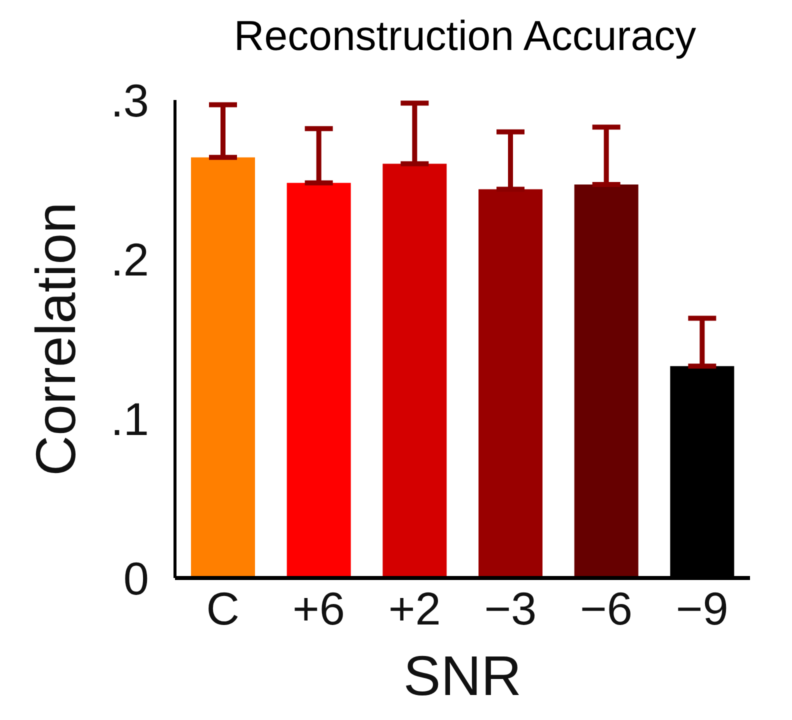  What do you see at coordinates (606, 608) in the screenshot?
I see `x-tick-label: −6` at bounding box center [606, 608].